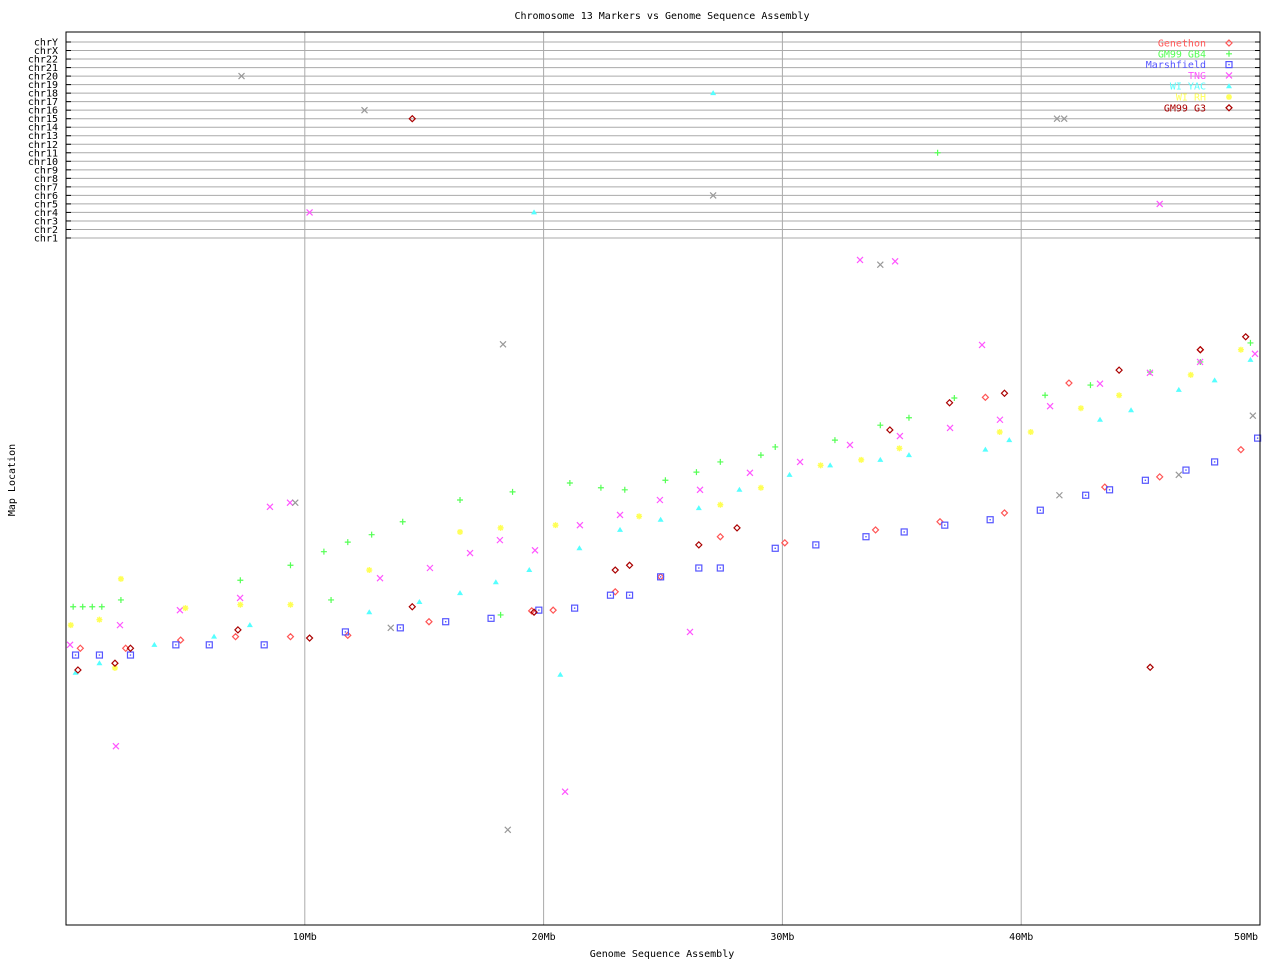 This screenshot has height=960, width=1280. Describe the element at coordinates (46, 170) in the screenshot. I see `chromosome-label: chr9` at that location.